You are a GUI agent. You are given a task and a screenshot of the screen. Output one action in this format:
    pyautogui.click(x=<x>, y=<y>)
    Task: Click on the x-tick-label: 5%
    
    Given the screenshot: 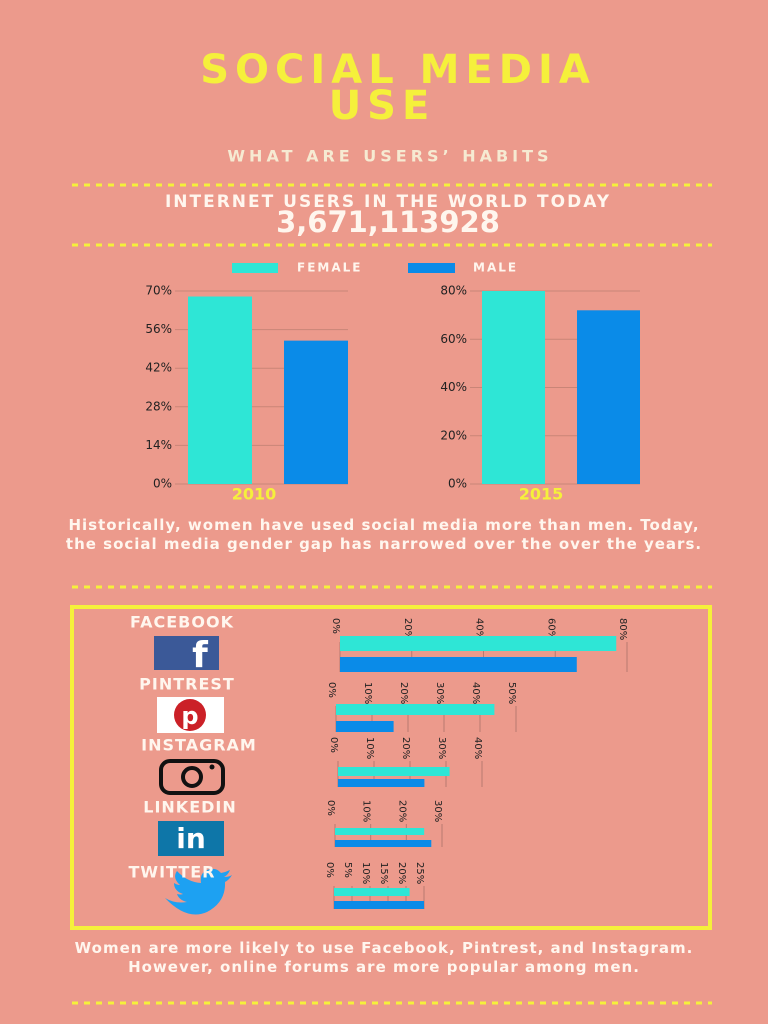 What is the action you would take?
    pyautogui.click(x=347, y=870)
    